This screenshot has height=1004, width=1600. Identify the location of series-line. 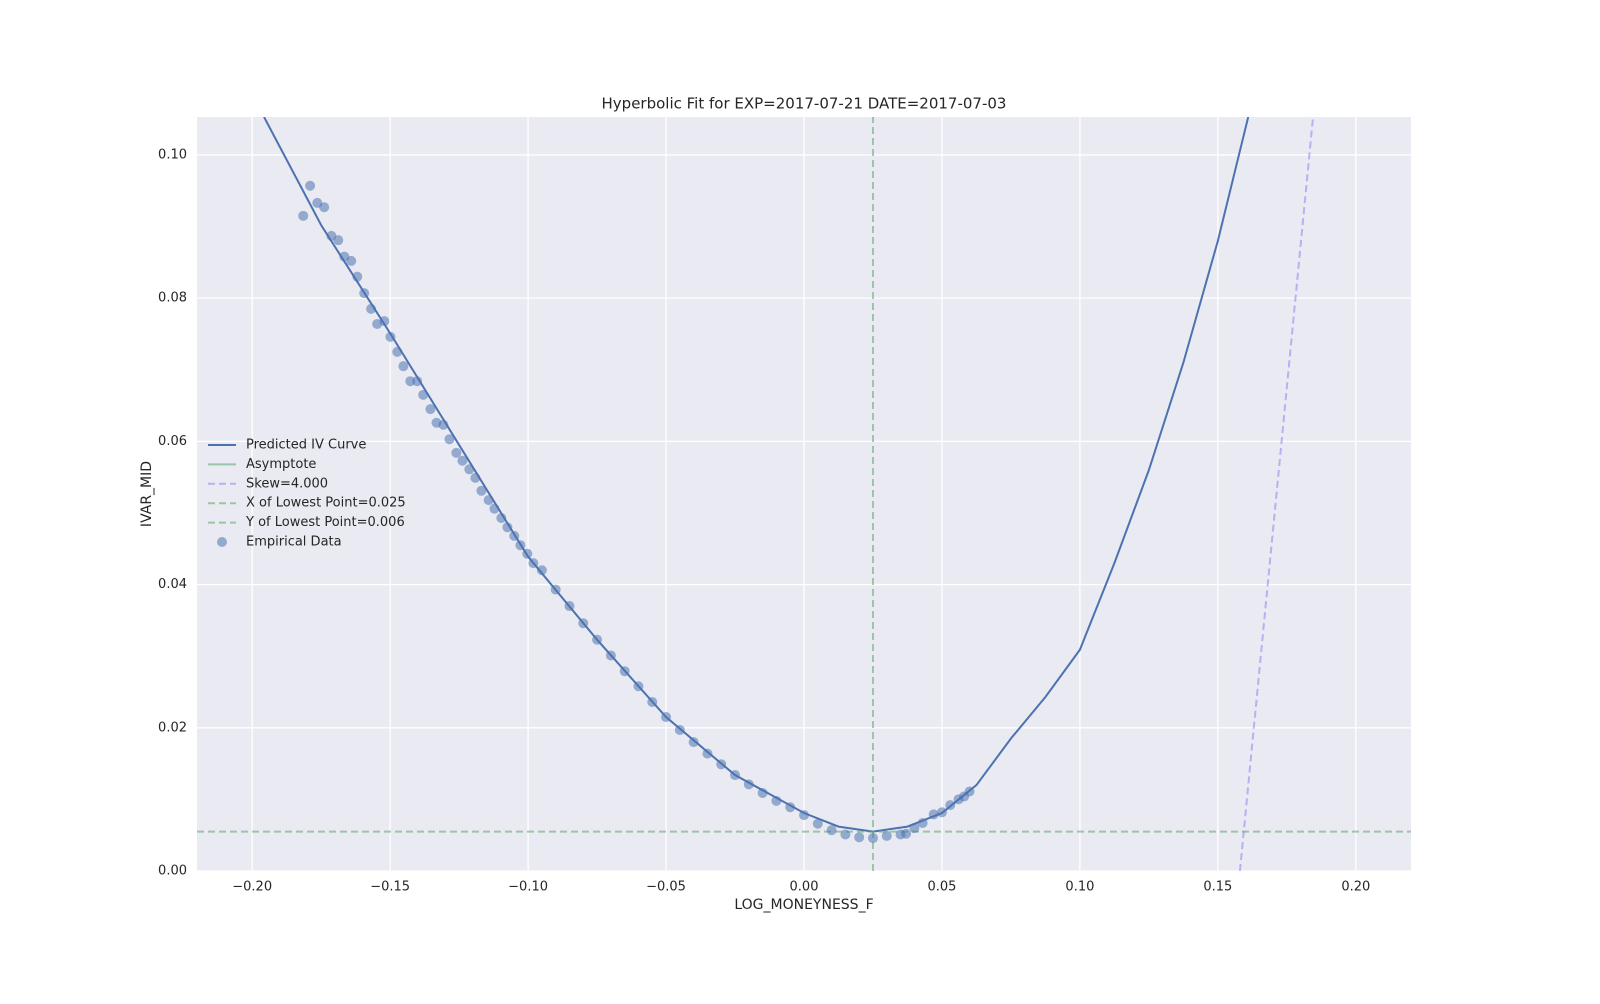
(1276, 494).